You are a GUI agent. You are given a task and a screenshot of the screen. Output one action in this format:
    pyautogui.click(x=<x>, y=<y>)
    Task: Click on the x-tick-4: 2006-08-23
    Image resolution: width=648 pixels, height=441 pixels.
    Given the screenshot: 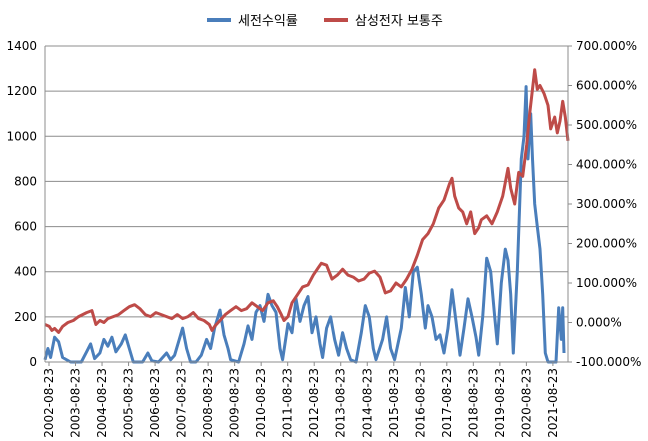 What is the action you would take?
    pyautogui.click(x=155, y=403)
    